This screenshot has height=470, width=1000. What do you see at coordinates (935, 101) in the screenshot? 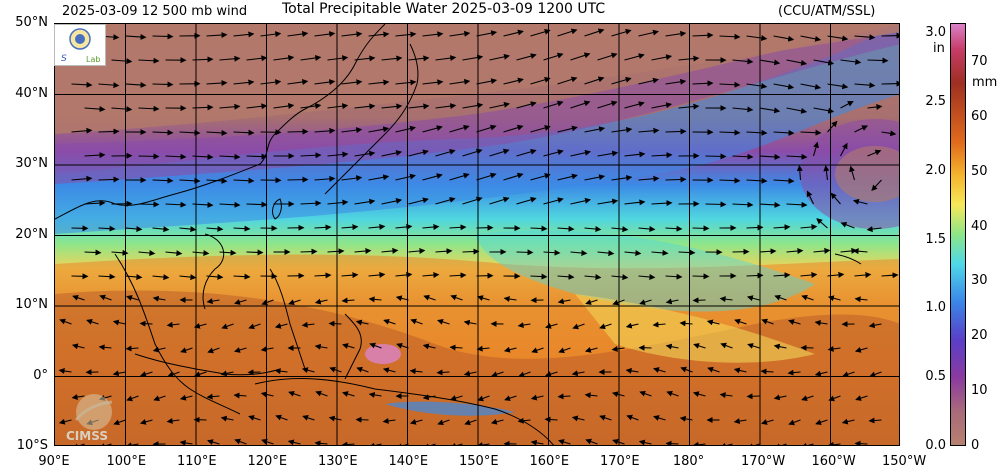
I see `colorbar-inch-tick: 2.5` at bounding box center [935, 101].